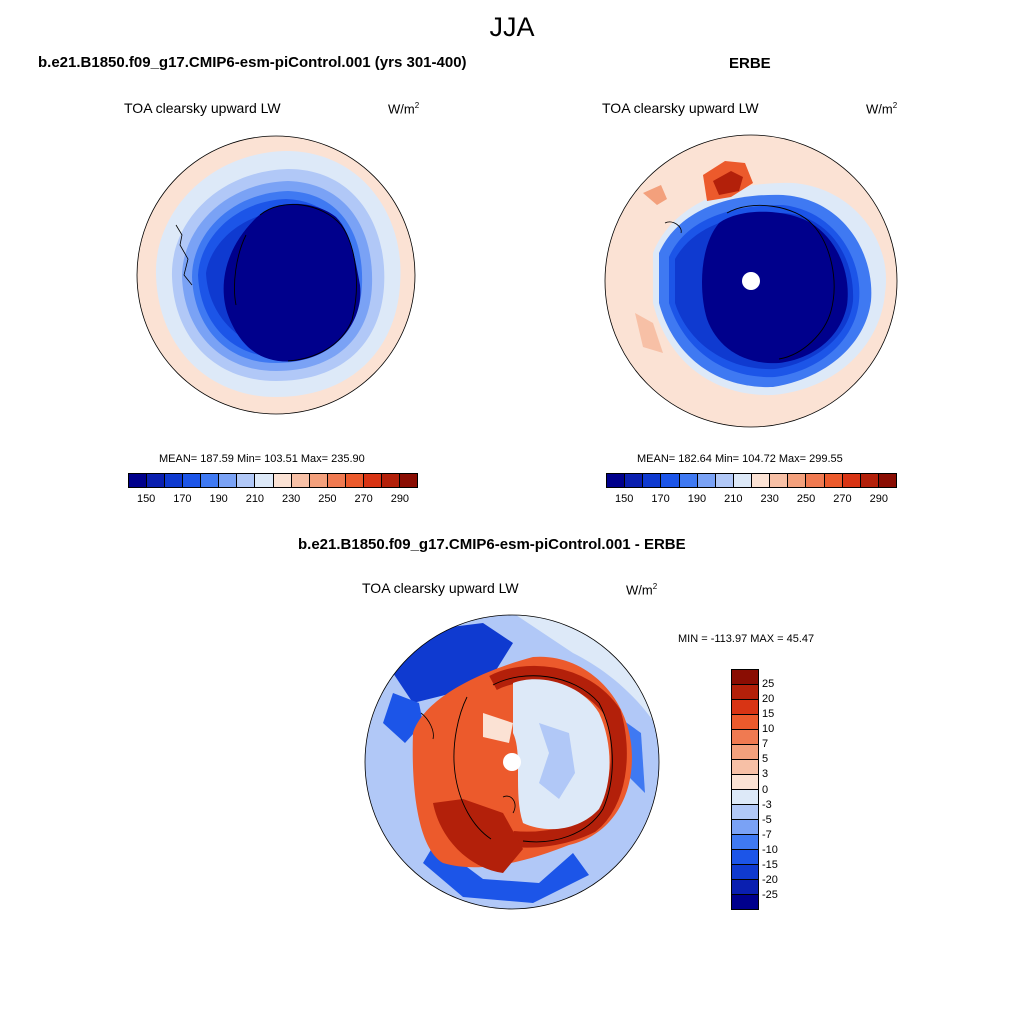  Describe the element at coordinates (202, 108) in the screenshot. I see `model-variable-label: TOA clearsky upward LW` at that location.